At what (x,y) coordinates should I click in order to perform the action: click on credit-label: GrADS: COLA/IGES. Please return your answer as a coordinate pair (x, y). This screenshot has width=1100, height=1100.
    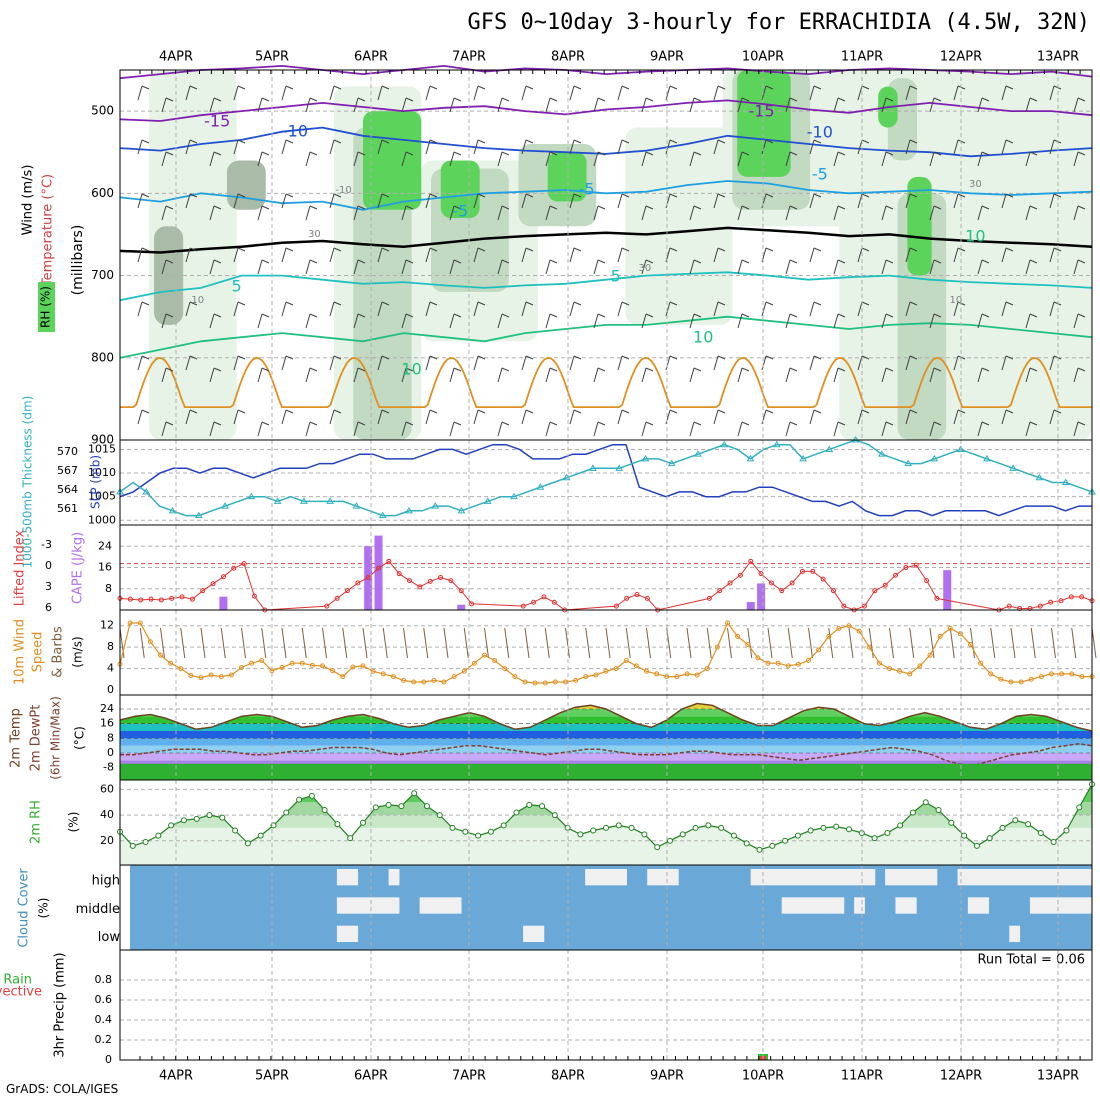
    Looking at the image, I should click on (62, 1089).